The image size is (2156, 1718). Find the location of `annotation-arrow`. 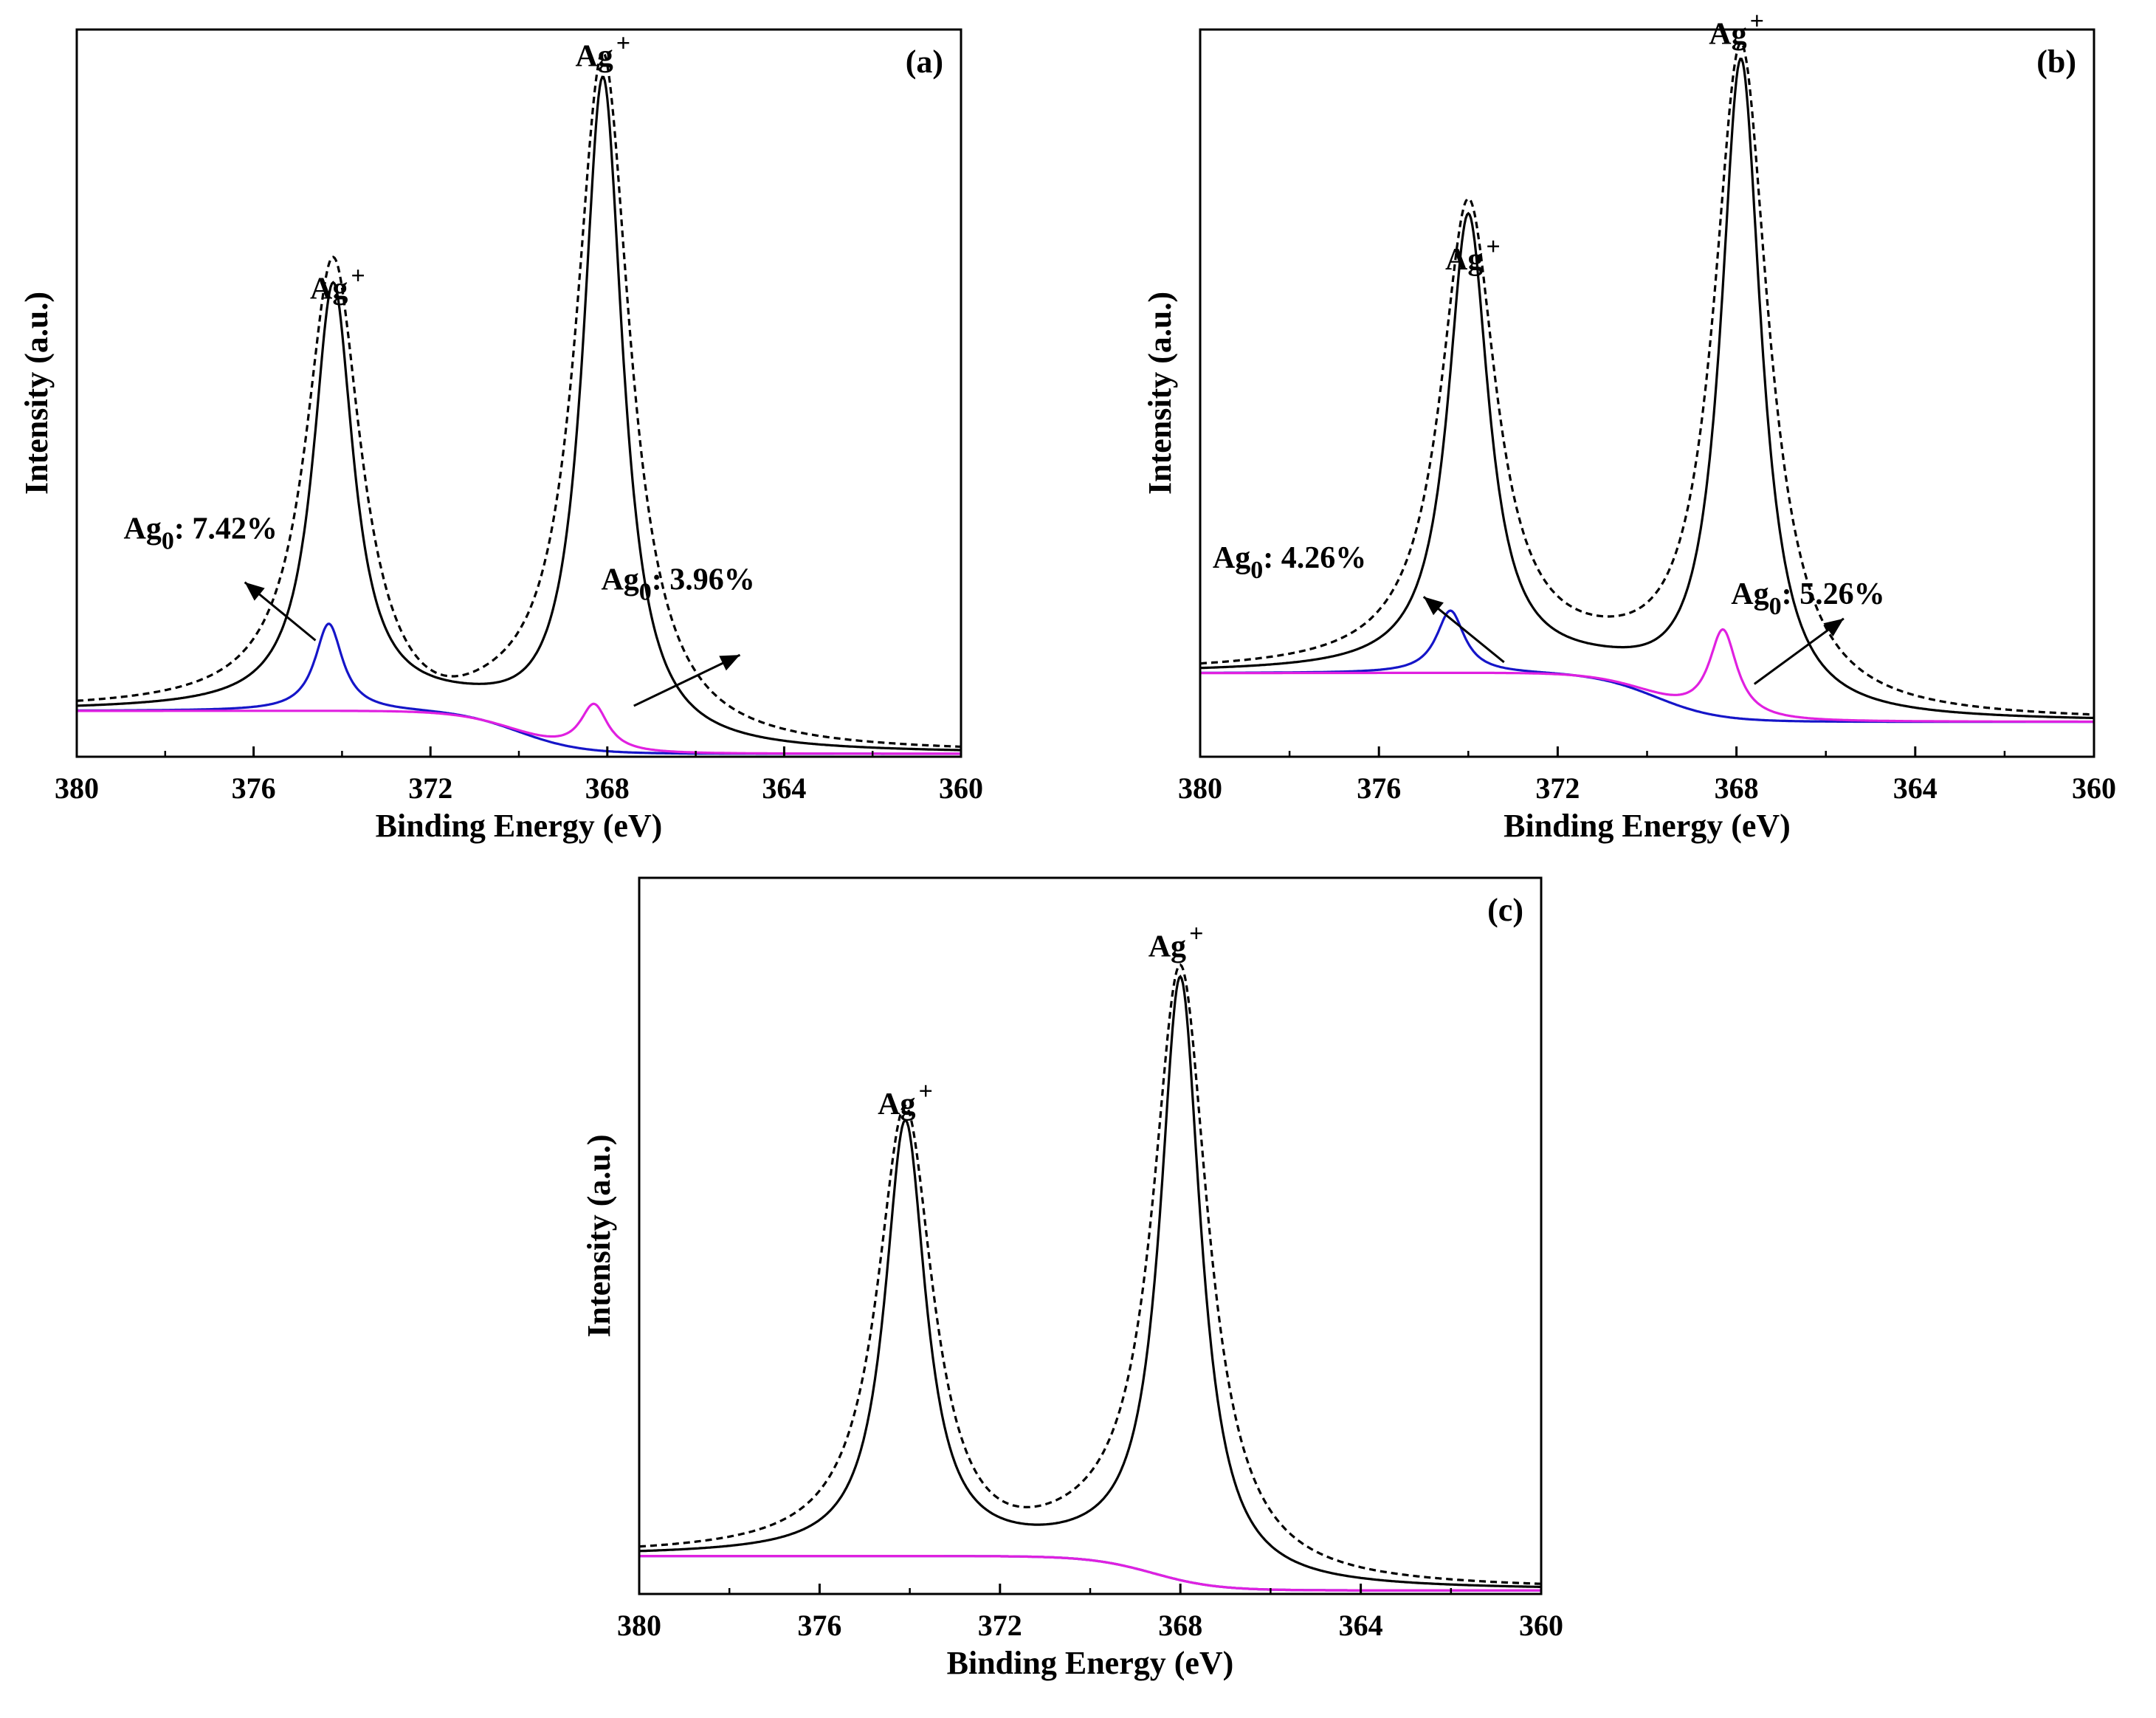

annotation-arrow is located at coordinates (687, 680).